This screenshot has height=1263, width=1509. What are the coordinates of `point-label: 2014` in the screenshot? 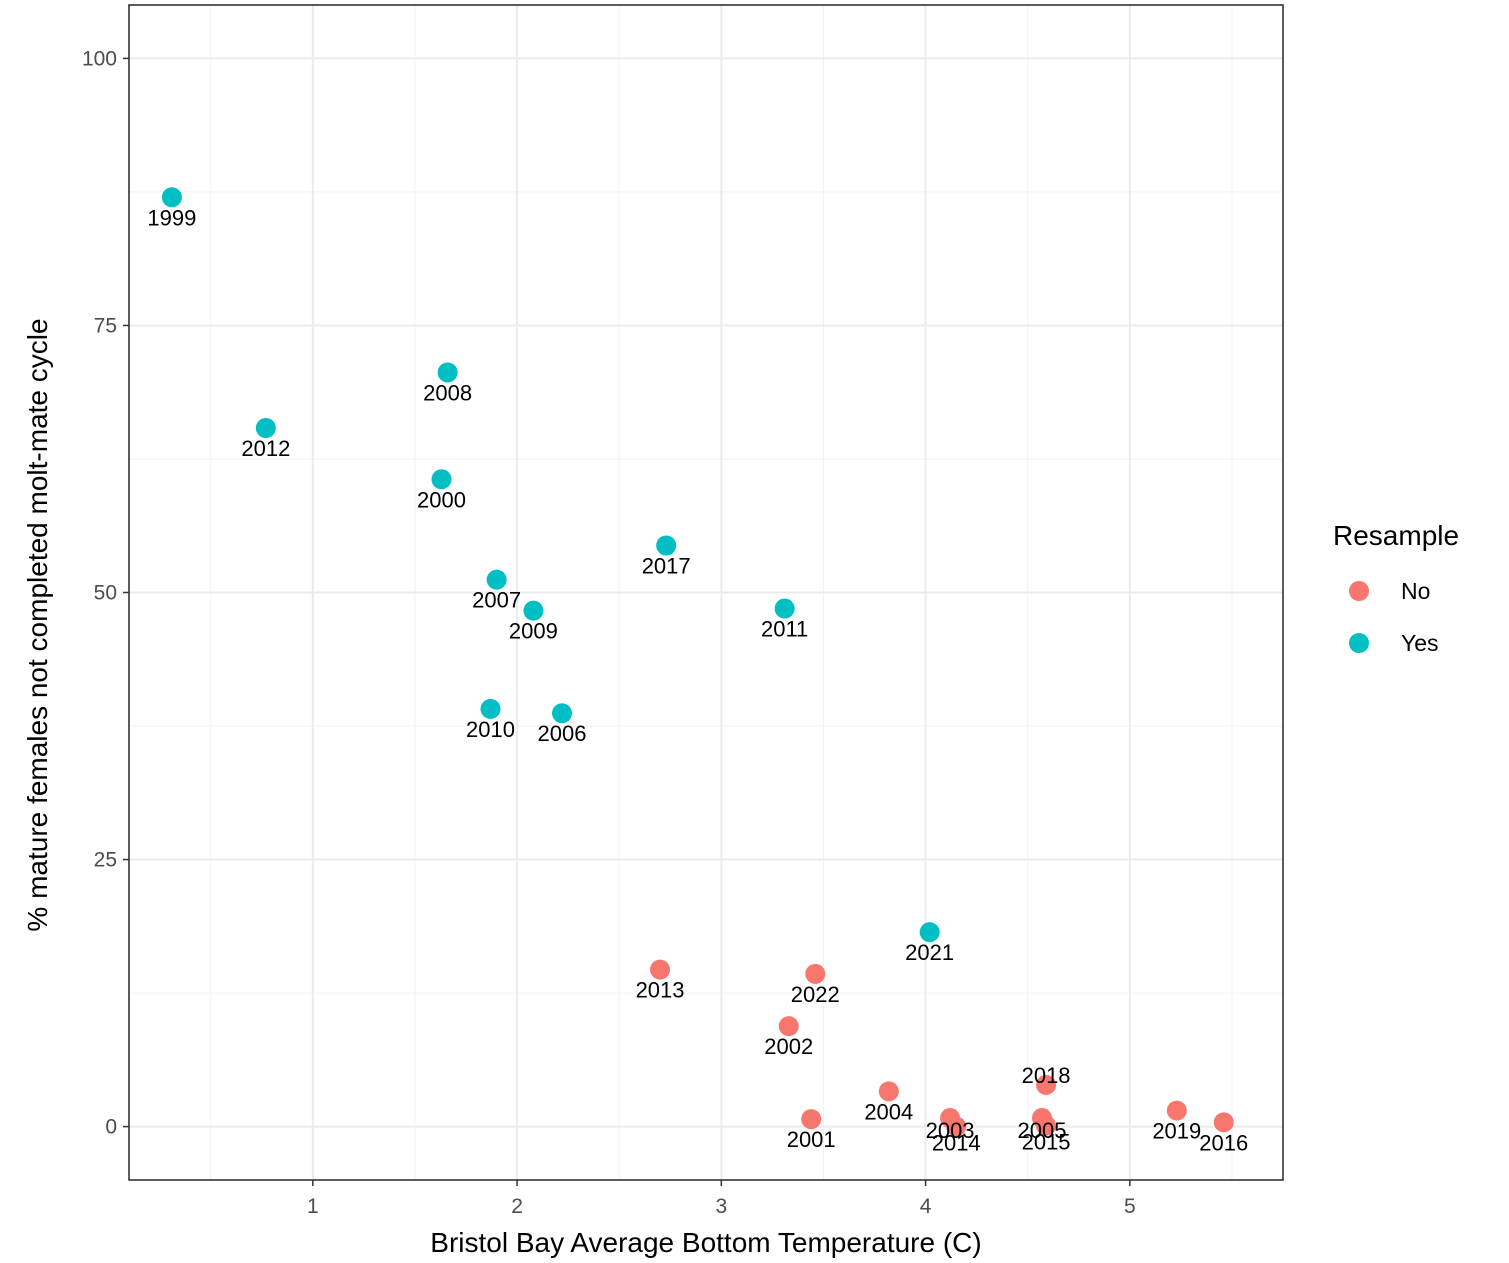 It's located at (956, 1143).